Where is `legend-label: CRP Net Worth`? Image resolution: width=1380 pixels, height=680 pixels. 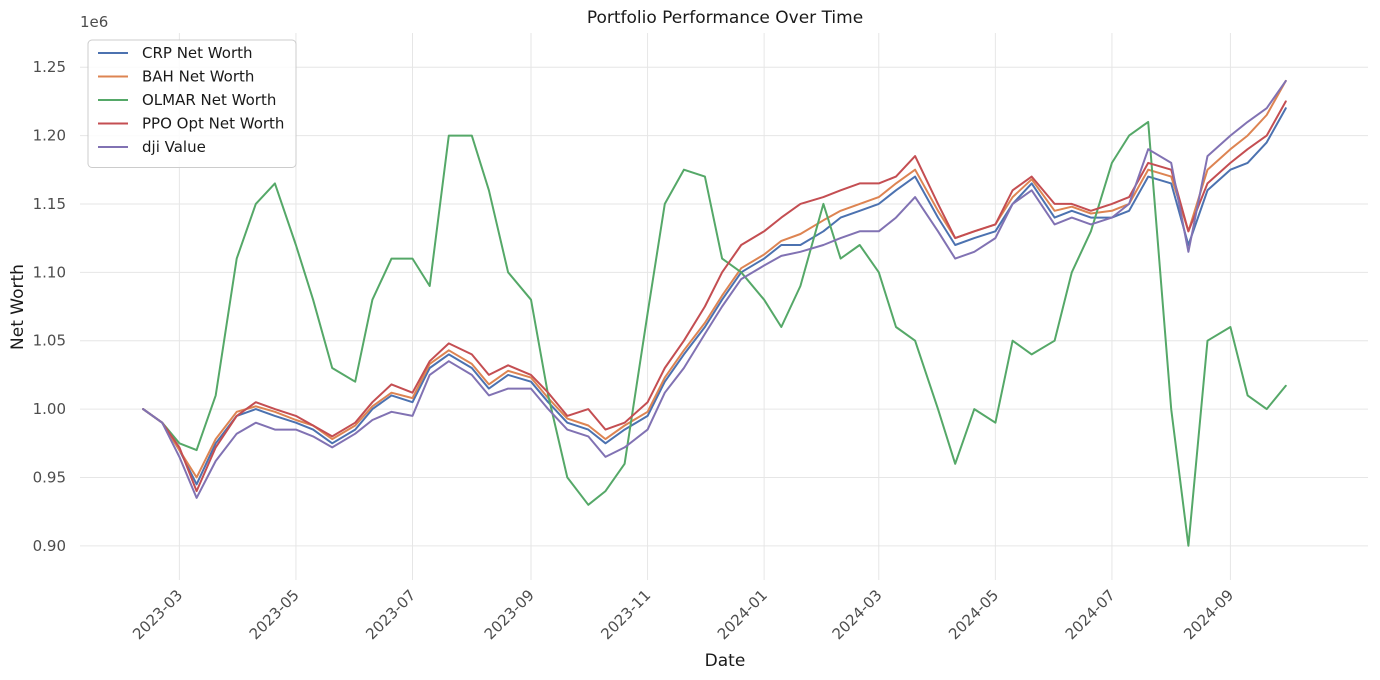 legend-label: CRP Net Worth is located at coordinates (197, 53).